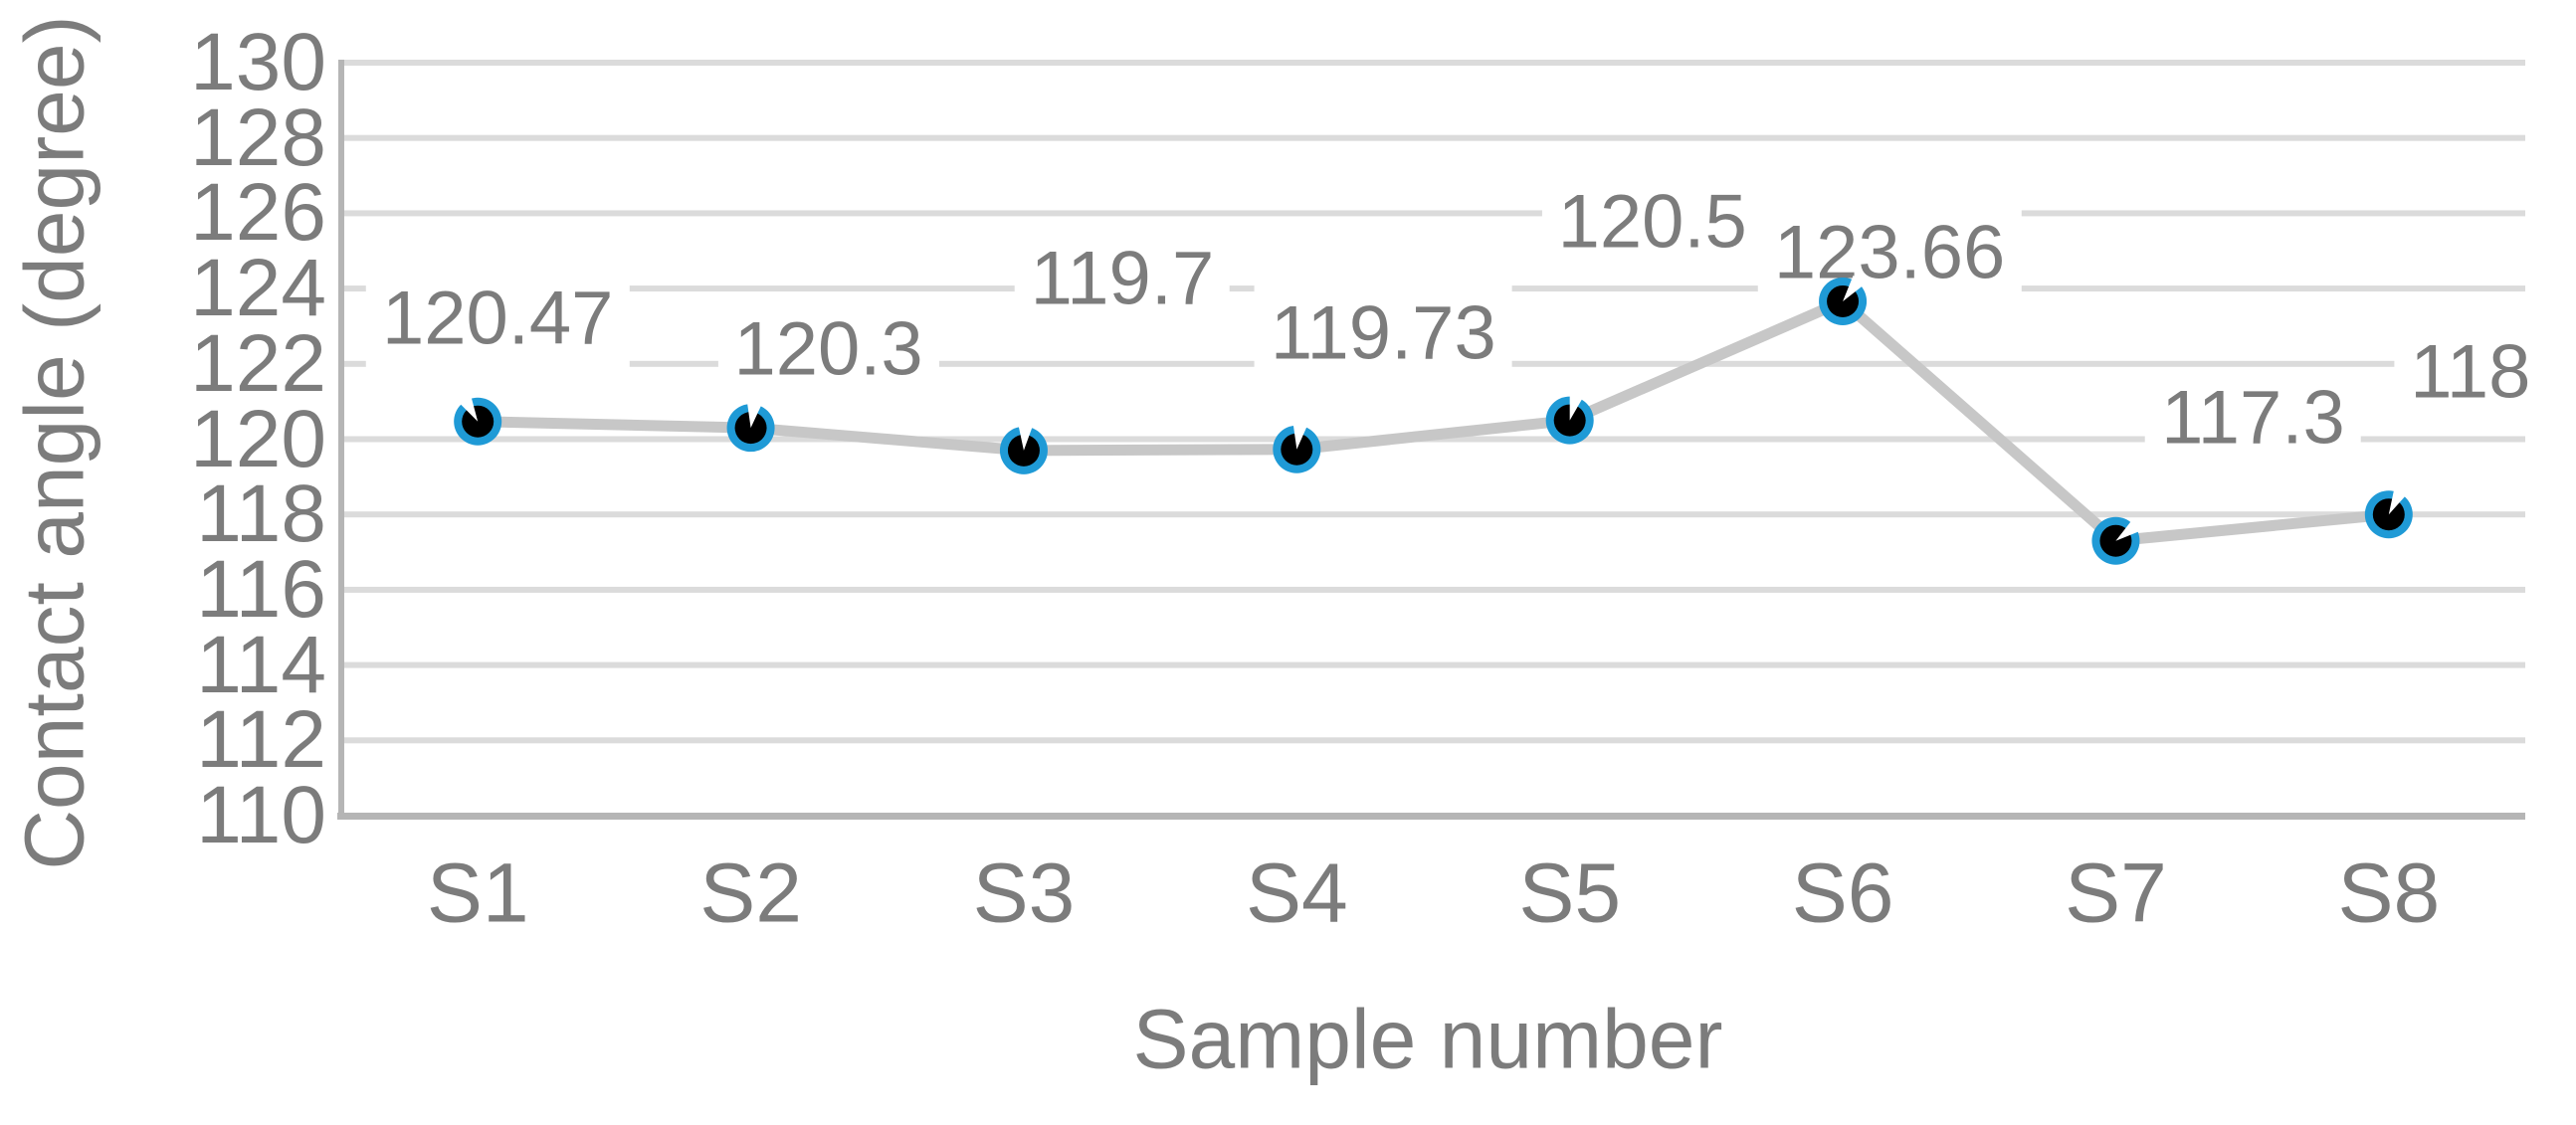  What do you see at coordinates (497, 318) in the screenshot?
I see `data-label: 120.47` at bounding box center [497, 318].